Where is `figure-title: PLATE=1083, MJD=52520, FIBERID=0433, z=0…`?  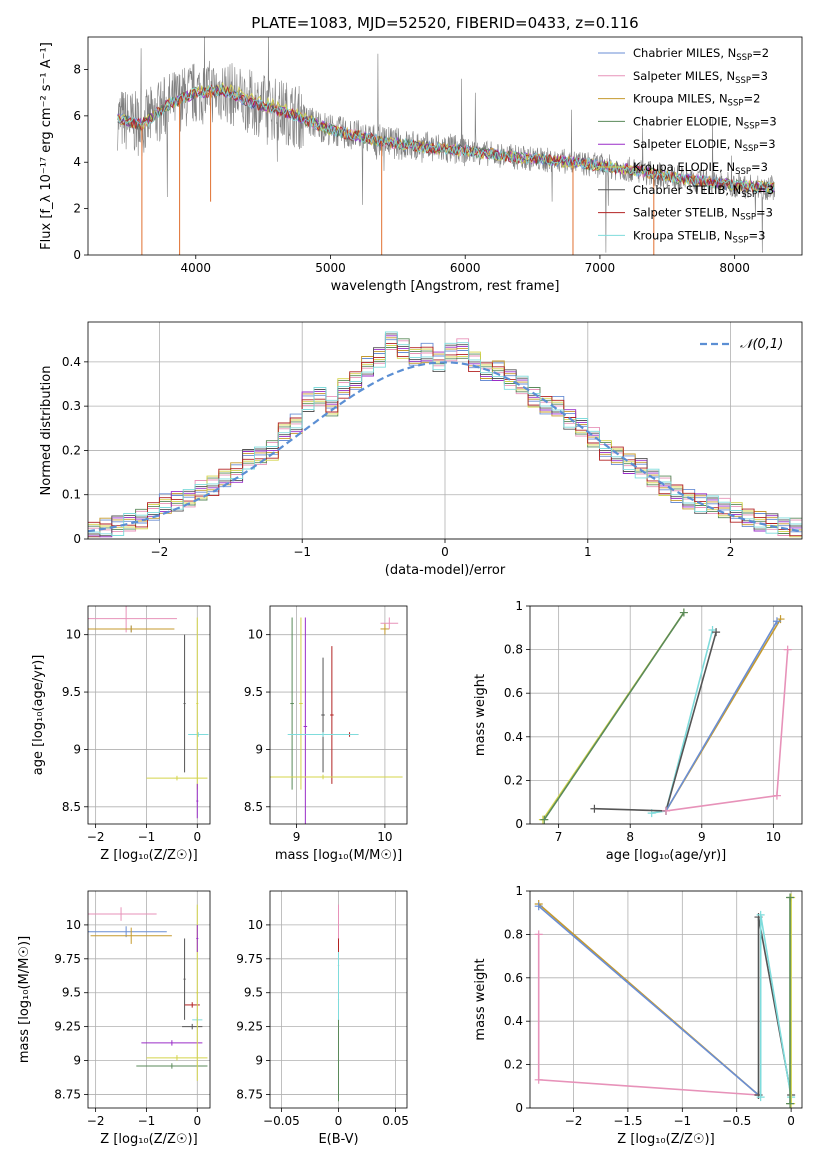
figure-title: PLATE=1083, MJD=52520, FIBERID=0433, z=0… is located at coordinates (444, 23).